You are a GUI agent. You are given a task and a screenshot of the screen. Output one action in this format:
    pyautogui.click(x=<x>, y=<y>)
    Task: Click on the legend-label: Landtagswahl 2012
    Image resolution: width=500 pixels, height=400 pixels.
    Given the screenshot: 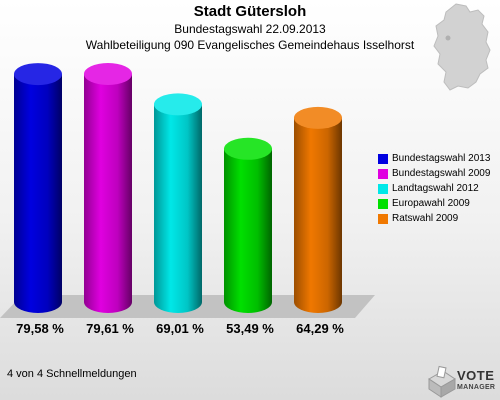 What is the action you would take?
    pyautogui.click(x=435, y=188)
    